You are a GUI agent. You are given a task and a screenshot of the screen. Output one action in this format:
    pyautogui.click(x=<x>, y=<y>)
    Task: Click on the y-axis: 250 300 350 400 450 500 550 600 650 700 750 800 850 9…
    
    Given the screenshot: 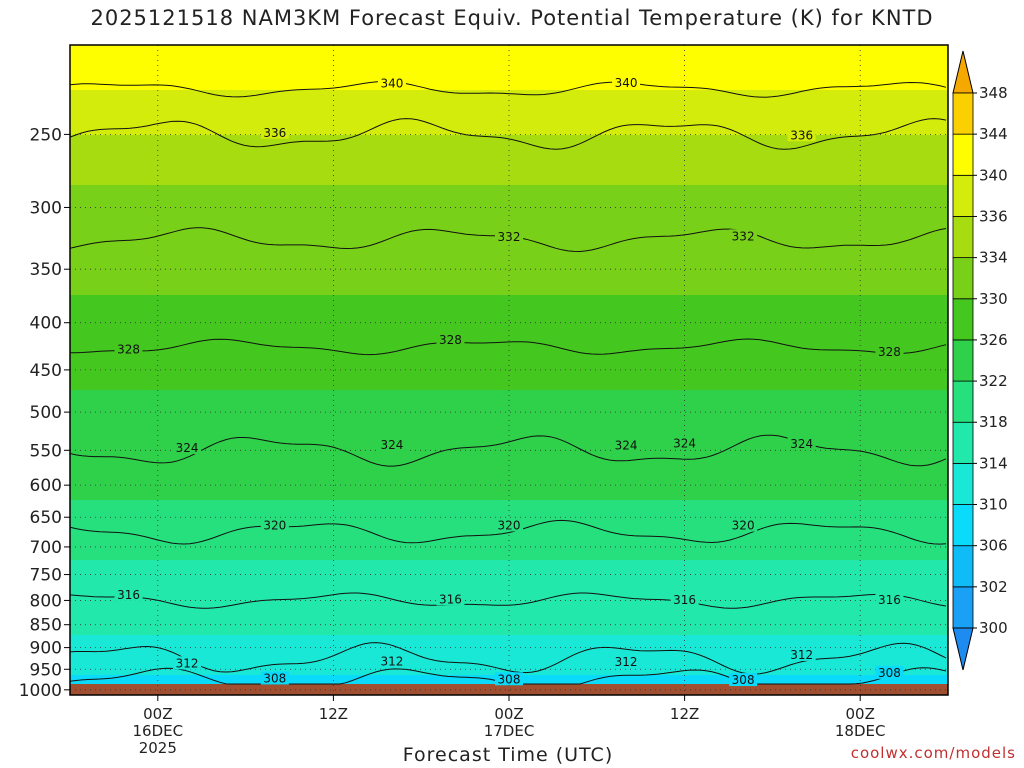 What is the action you would take?
    pyautogui.click(x=44, y=413)
    